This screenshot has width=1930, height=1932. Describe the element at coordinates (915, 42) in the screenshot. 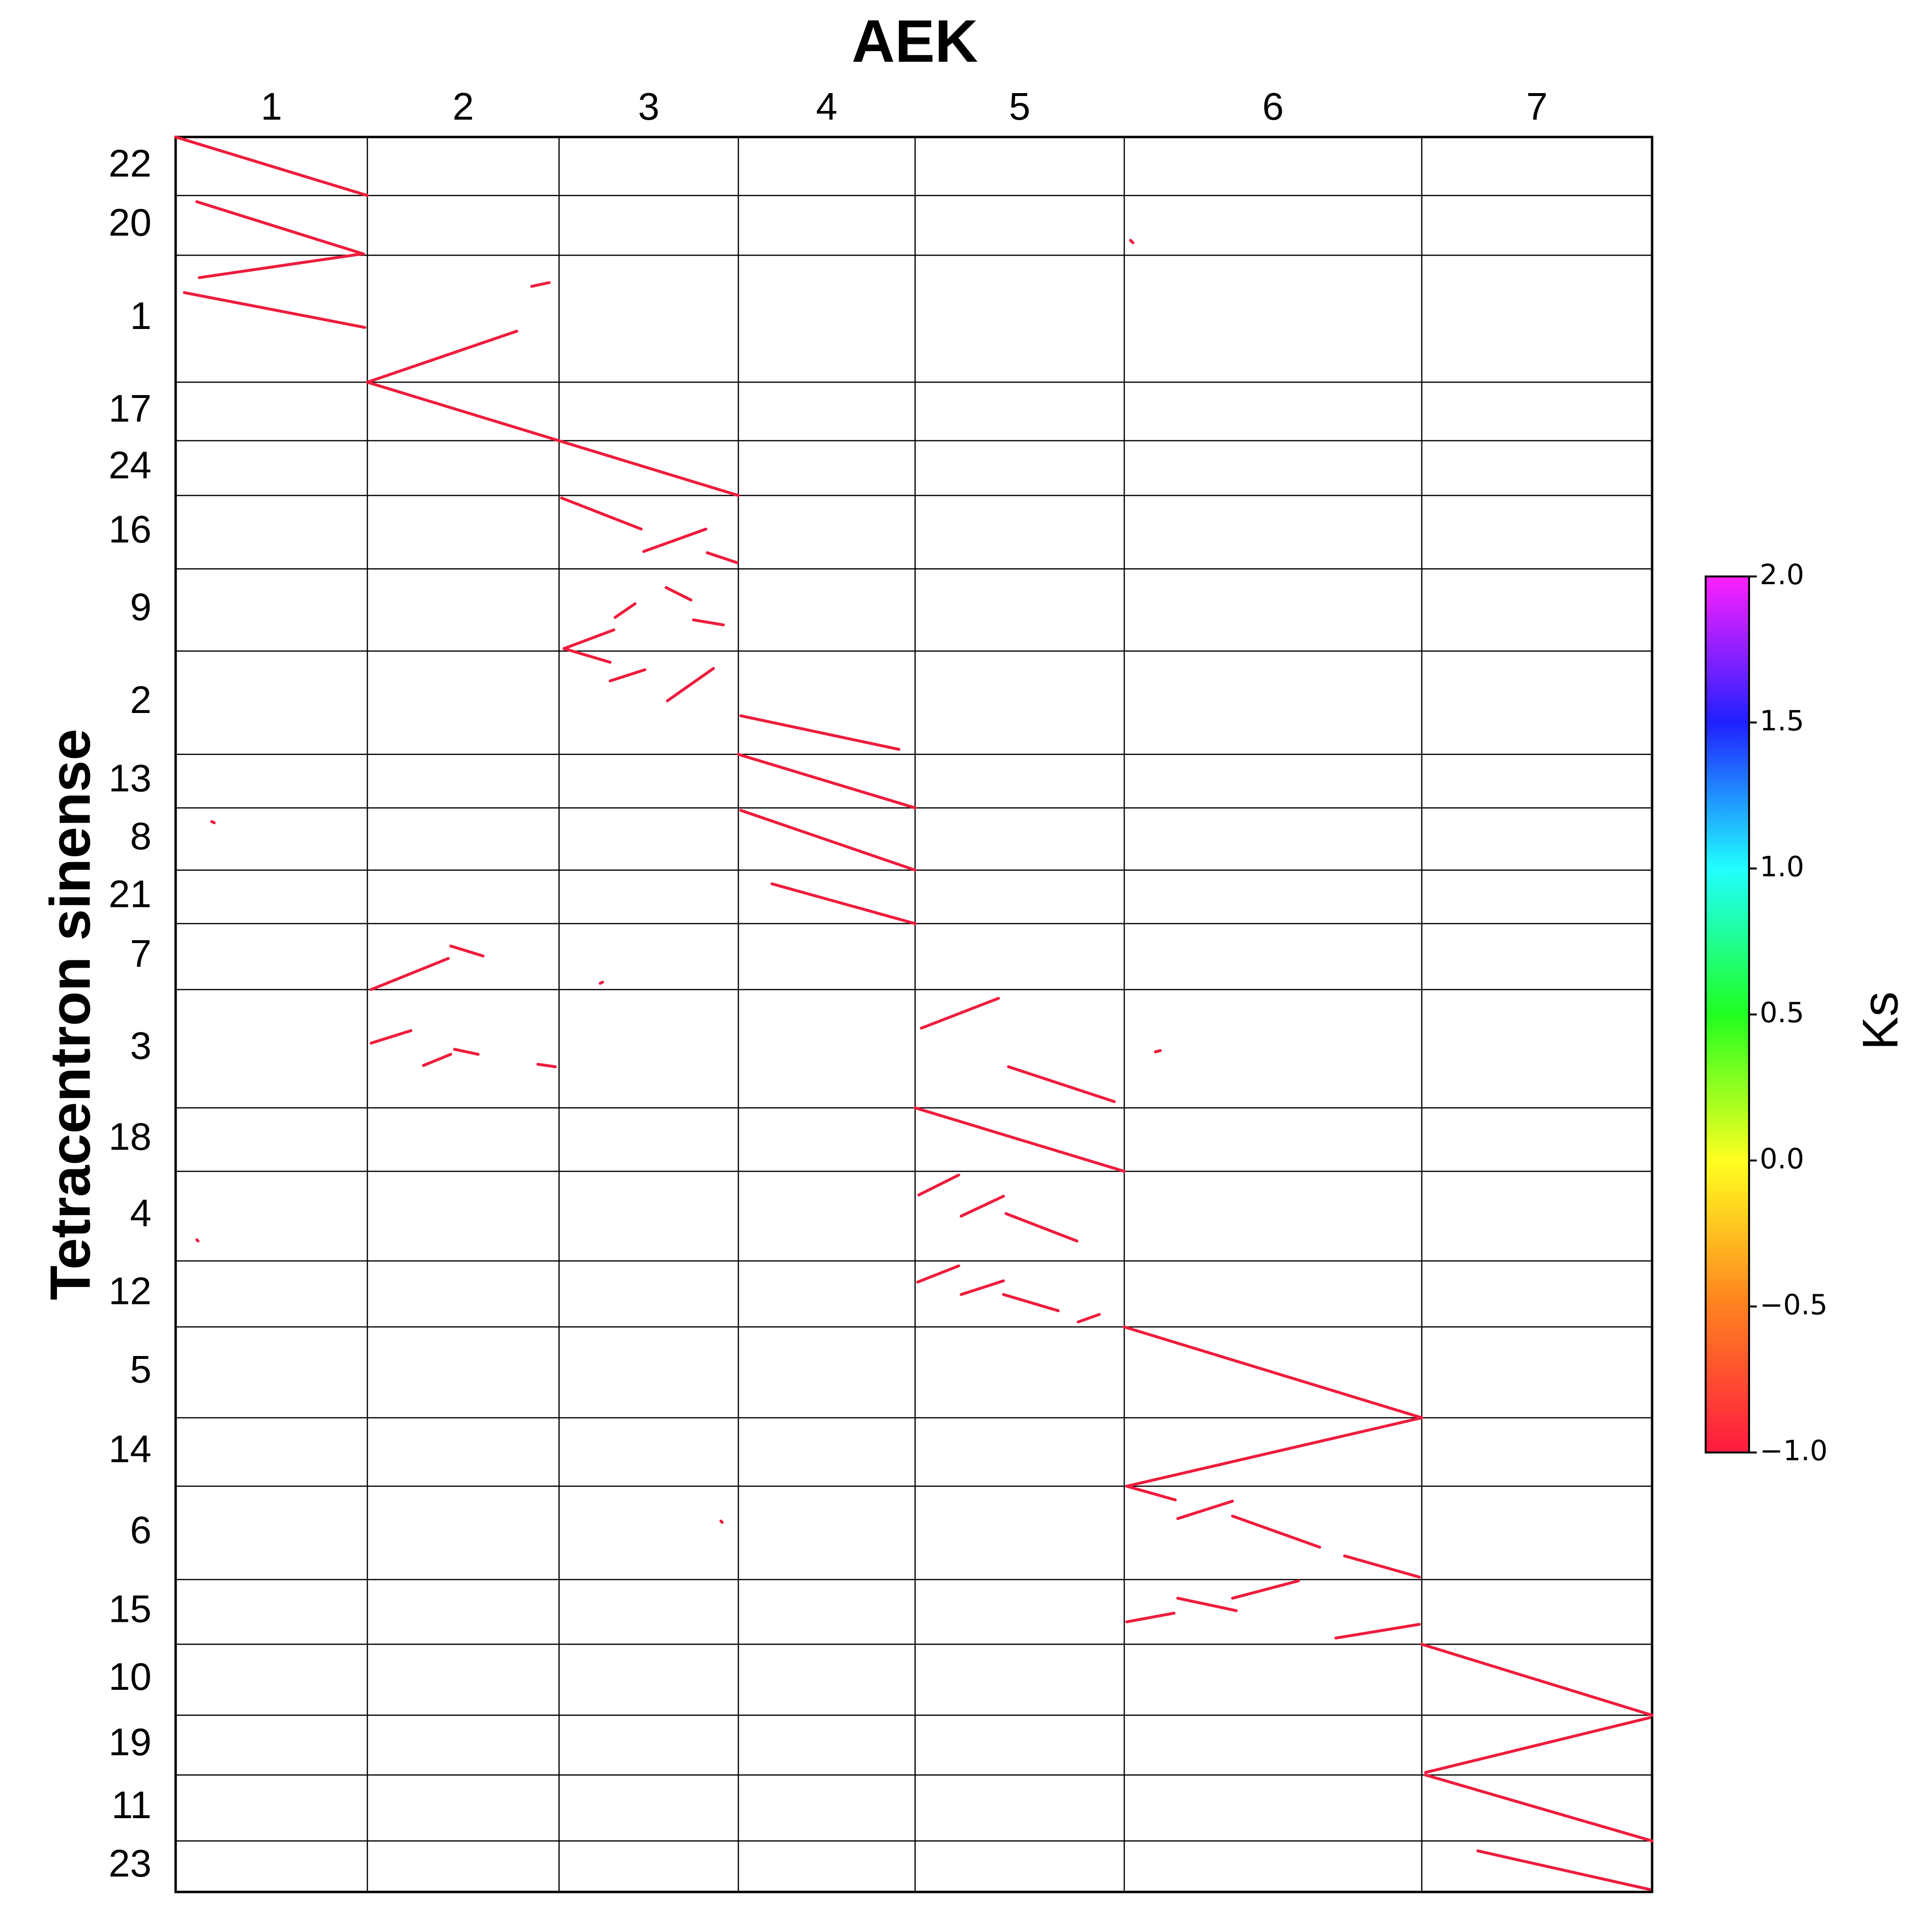

I see `chart-title: AEK` at that location.